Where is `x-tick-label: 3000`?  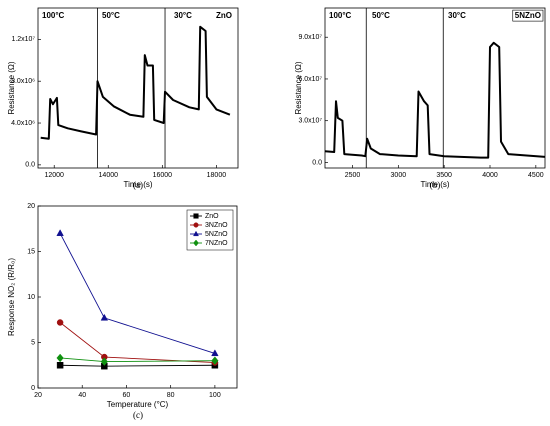
x-tick-label: 3000 is located at coordinates (399, 175).